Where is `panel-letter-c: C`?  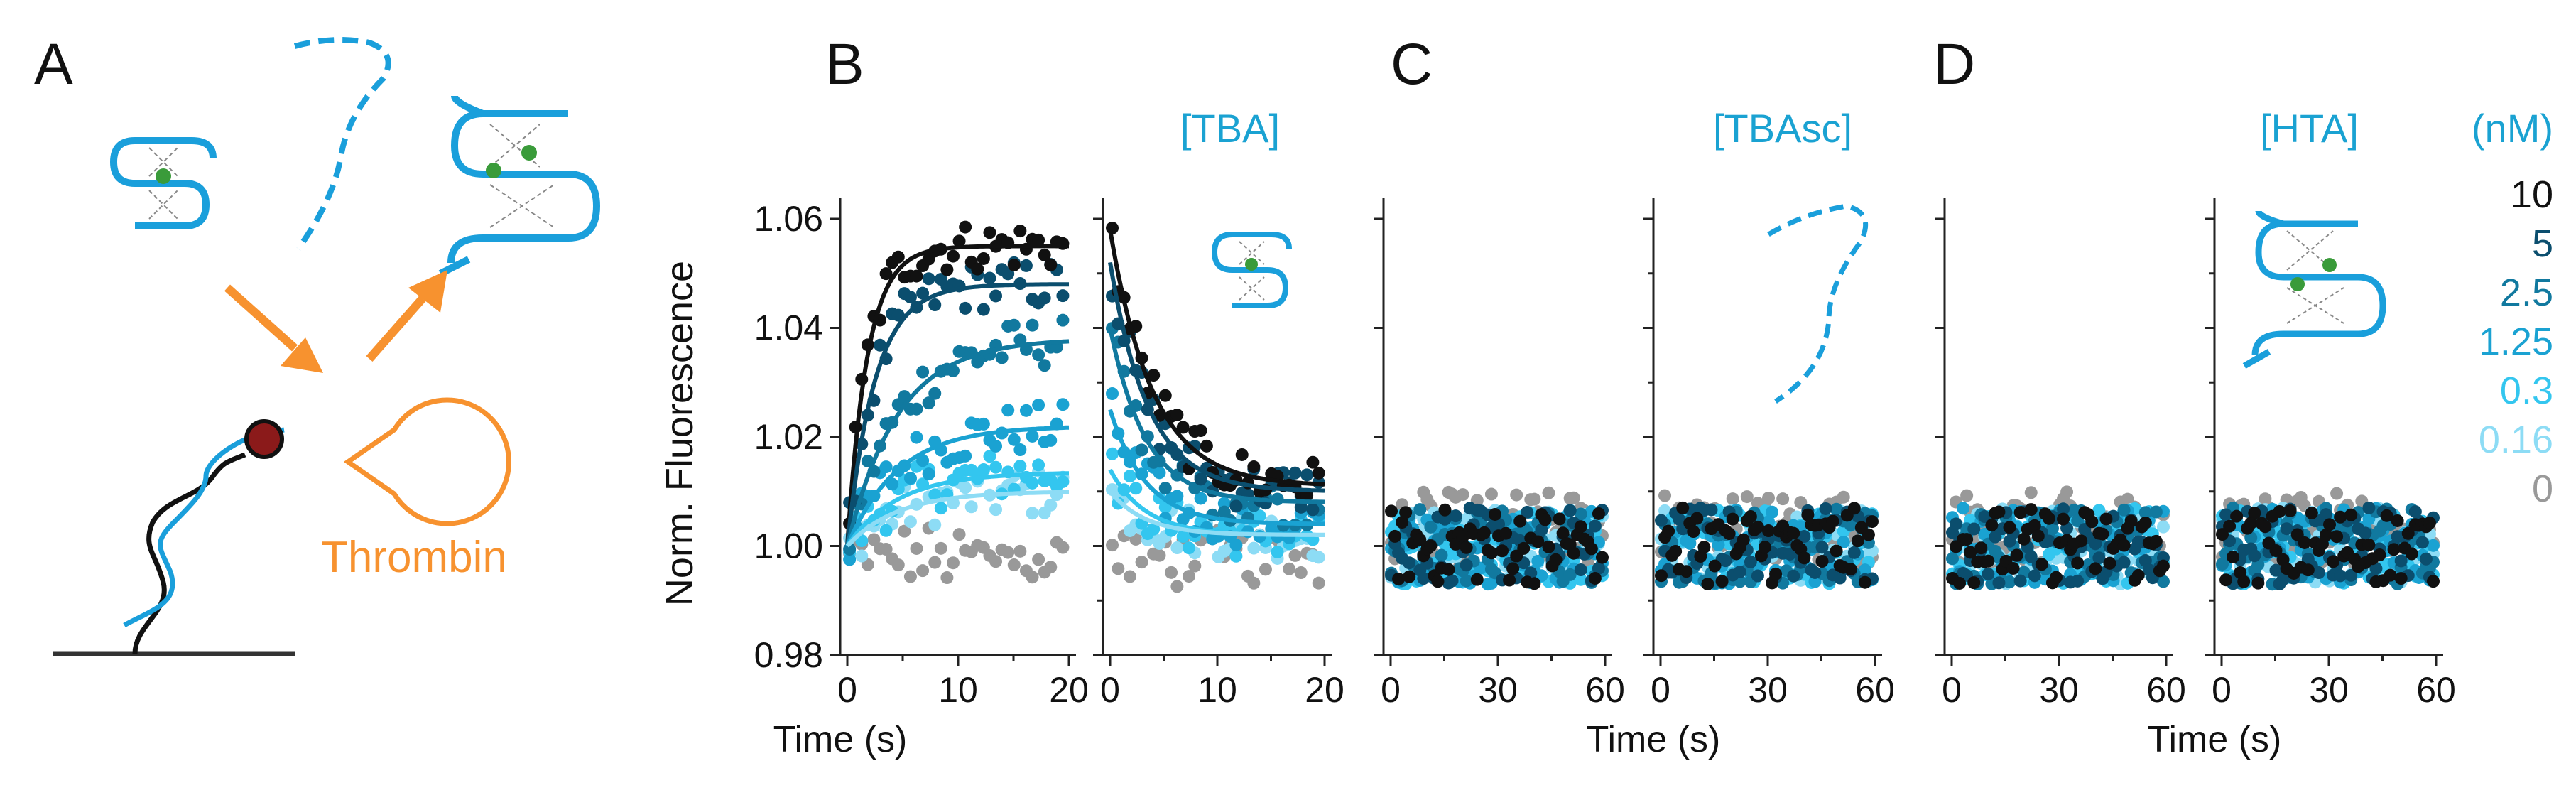 panel-letter-c: C is located at coordinates (1412, 64).